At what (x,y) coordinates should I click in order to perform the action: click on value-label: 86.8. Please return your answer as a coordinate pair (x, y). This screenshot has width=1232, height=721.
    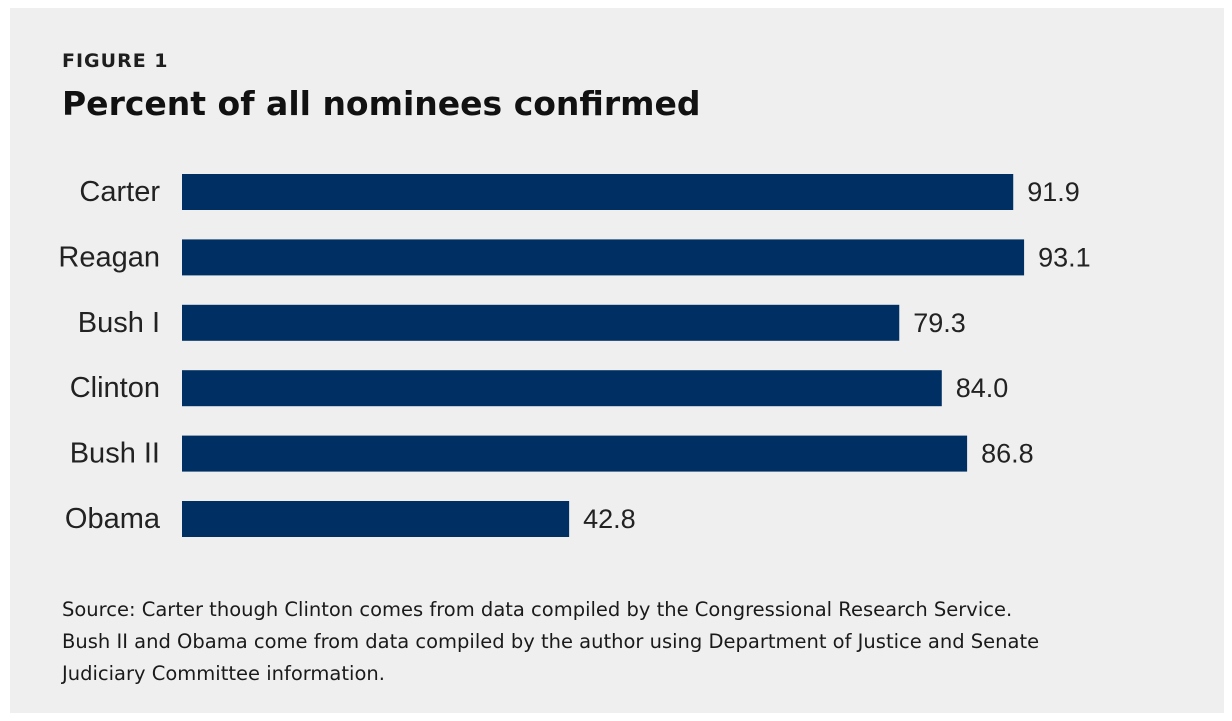
    Looking at the image, I should click on (1007, 454).